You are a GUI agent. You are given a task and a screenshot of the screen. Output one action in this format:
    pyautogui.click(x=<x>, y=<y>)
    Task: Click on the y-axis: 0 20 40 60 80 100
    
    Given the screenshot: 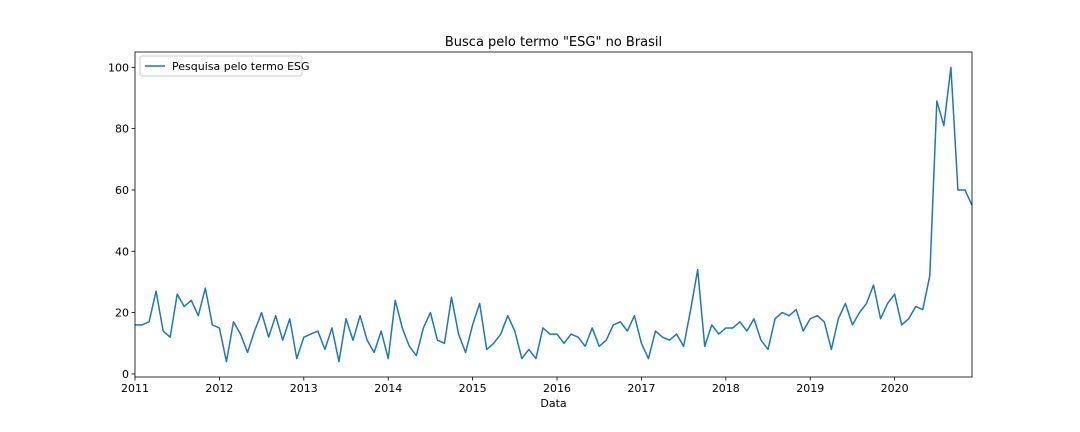 What is the action you would take?
    pyautogui.click(x=121, y=221)
    